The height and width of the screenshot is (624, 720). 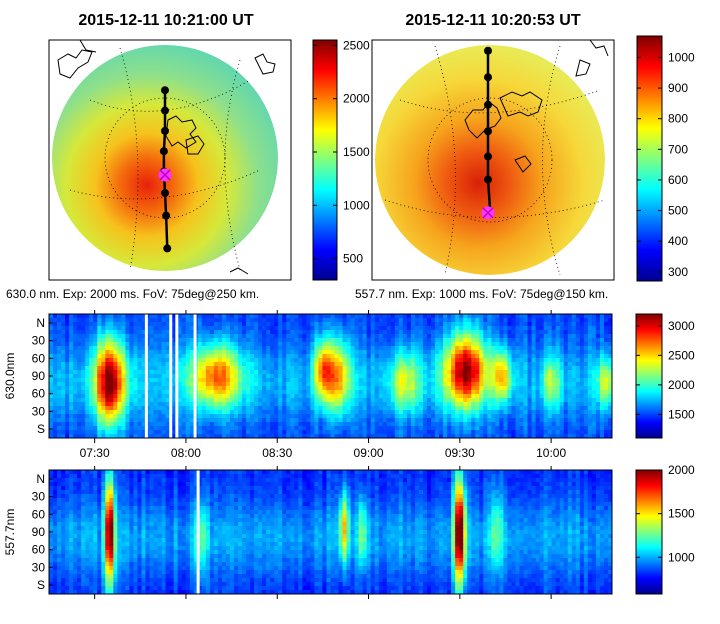 What do you see at coordinates (649, 532) in the screenshot?
I see `keogram-5577-colorbar-bar` at bounding box center [649, 532].